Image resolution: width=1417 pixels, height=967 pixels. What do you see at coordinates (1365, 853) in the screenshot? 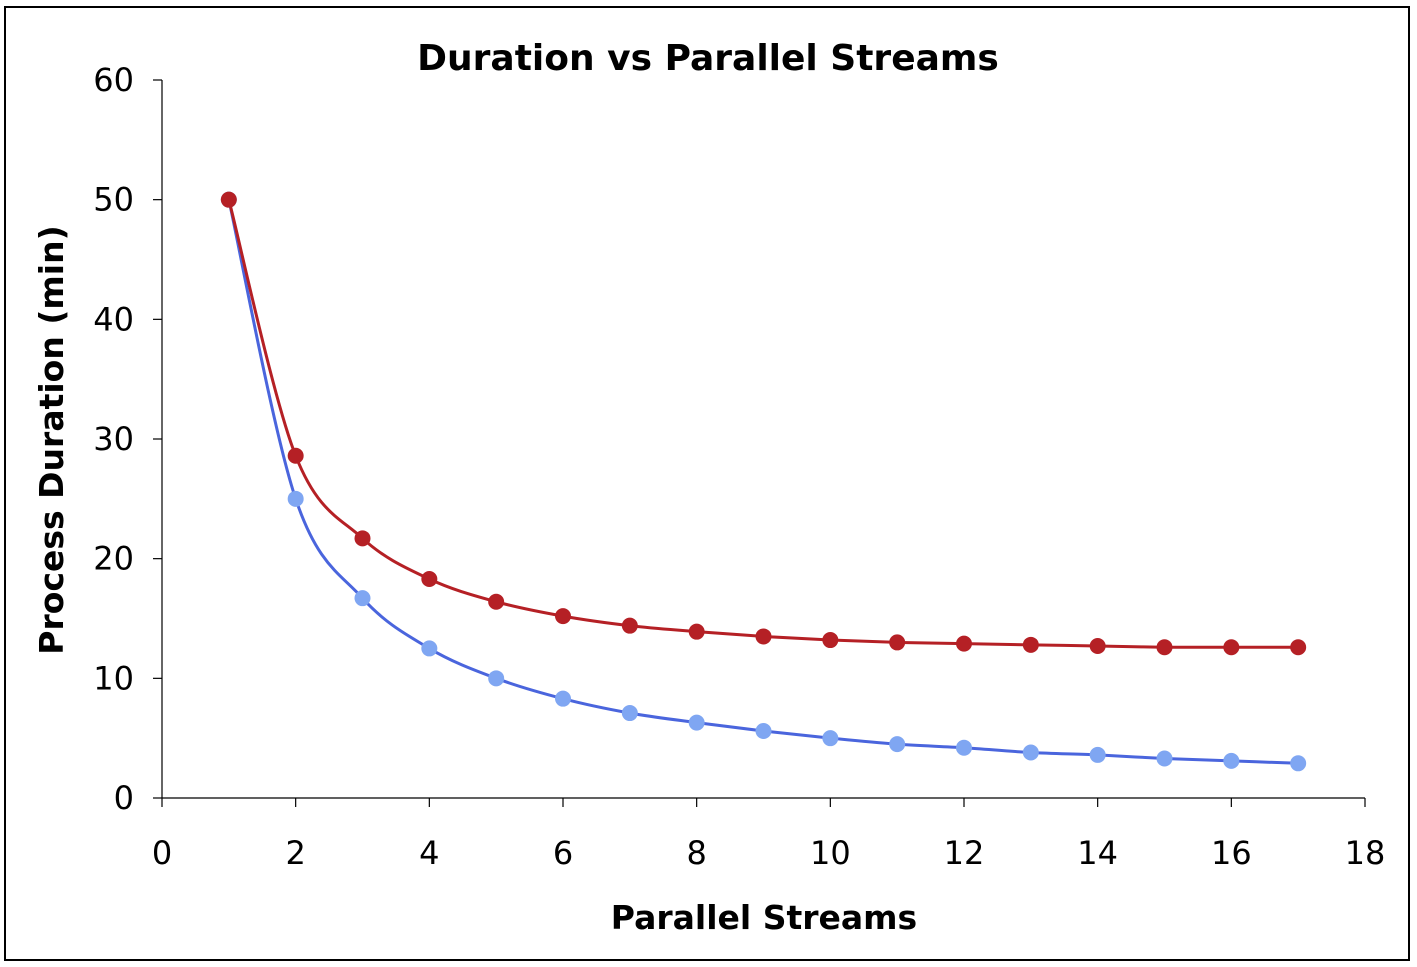
I see `x-tick-label: 18` at bounding box center [1365, 853].